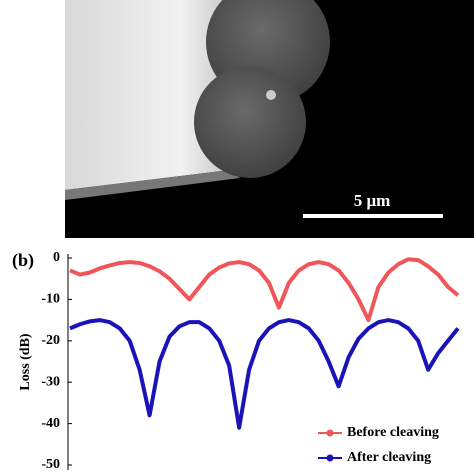 Image resolution: width=474 pixels, height=474 pixels. I want to click on line, so click(264, 290).